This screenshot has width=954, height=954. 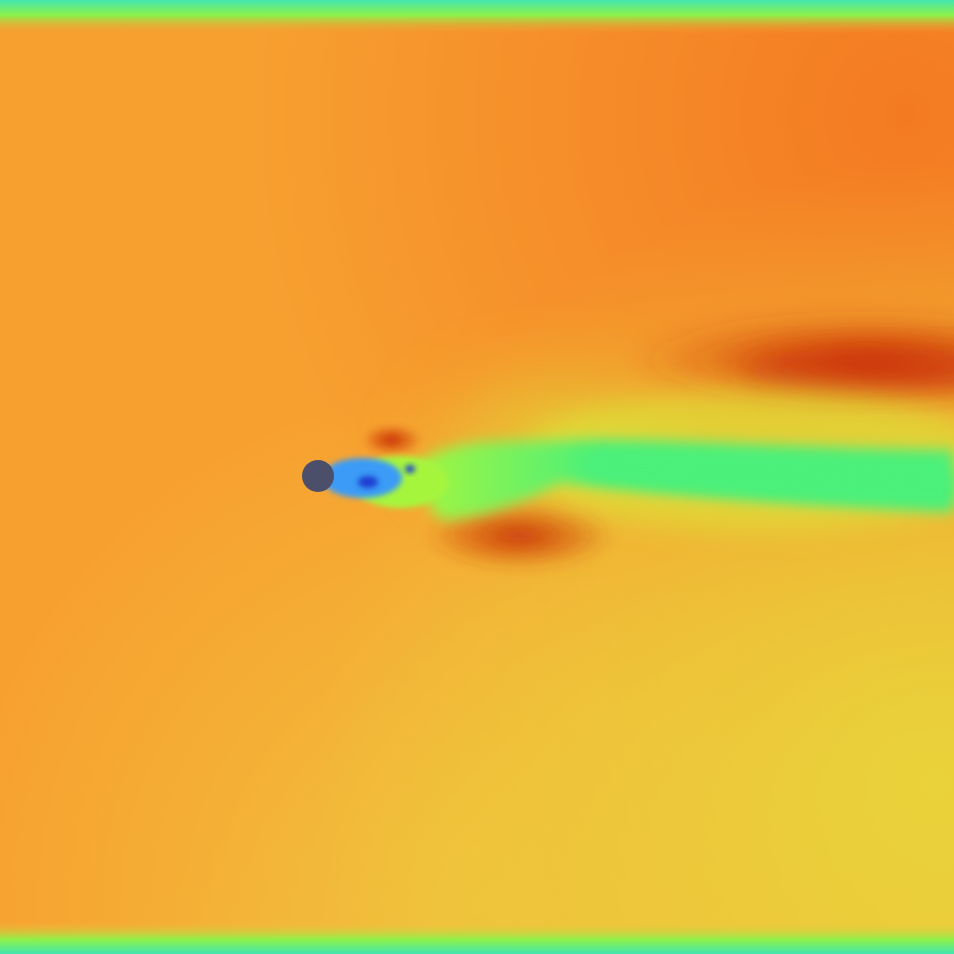 I want to click on cylinder-obstacle, so click(x=318, y=476).